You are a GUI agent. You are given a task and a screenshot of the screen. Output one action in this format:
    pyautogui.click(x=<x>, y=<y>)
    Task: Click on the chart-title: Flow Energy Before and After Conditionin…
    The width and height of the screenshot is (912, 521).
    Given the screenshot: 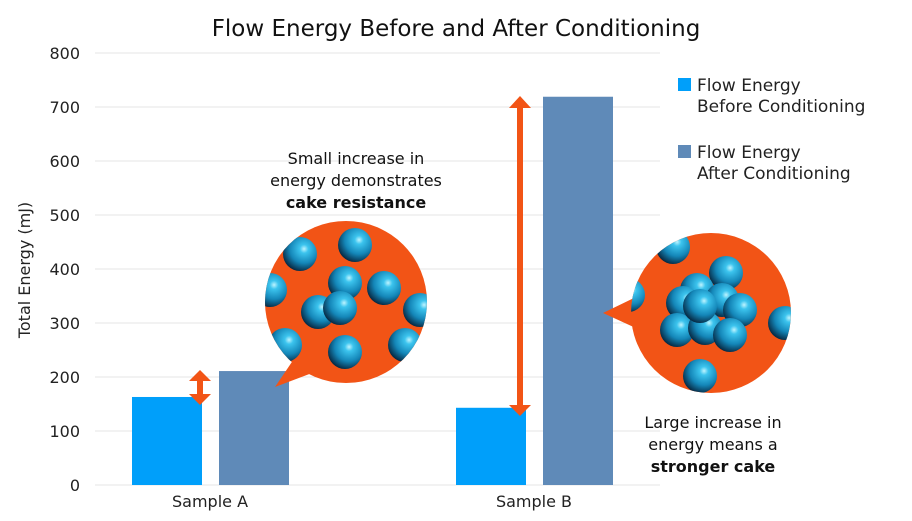 What is the action you would take?
    pyautogui.click(x=456, y=29)
    